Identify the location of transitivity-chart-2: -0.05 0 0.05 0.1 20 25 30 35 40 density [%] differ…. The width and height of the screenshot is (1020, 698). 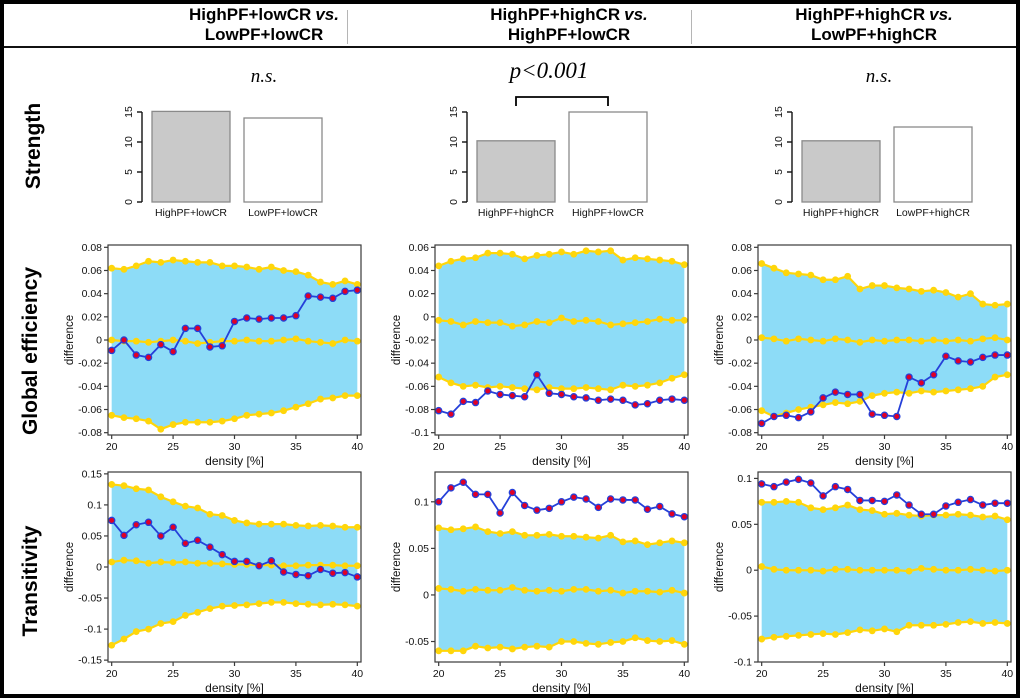
(540, 583).